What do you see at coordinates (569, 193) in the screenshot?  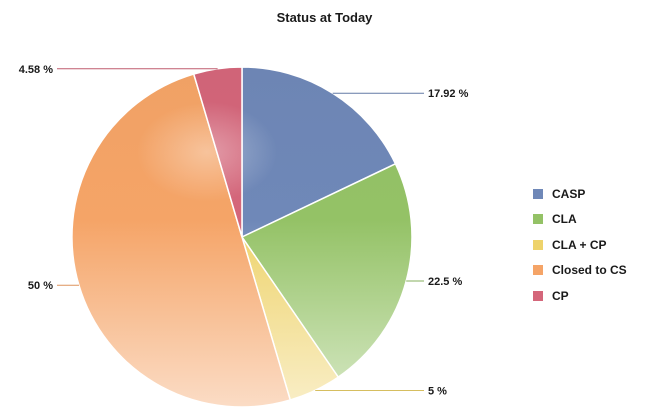 I see `legend-label-casp: CASP` at bounding box center [569, 193].